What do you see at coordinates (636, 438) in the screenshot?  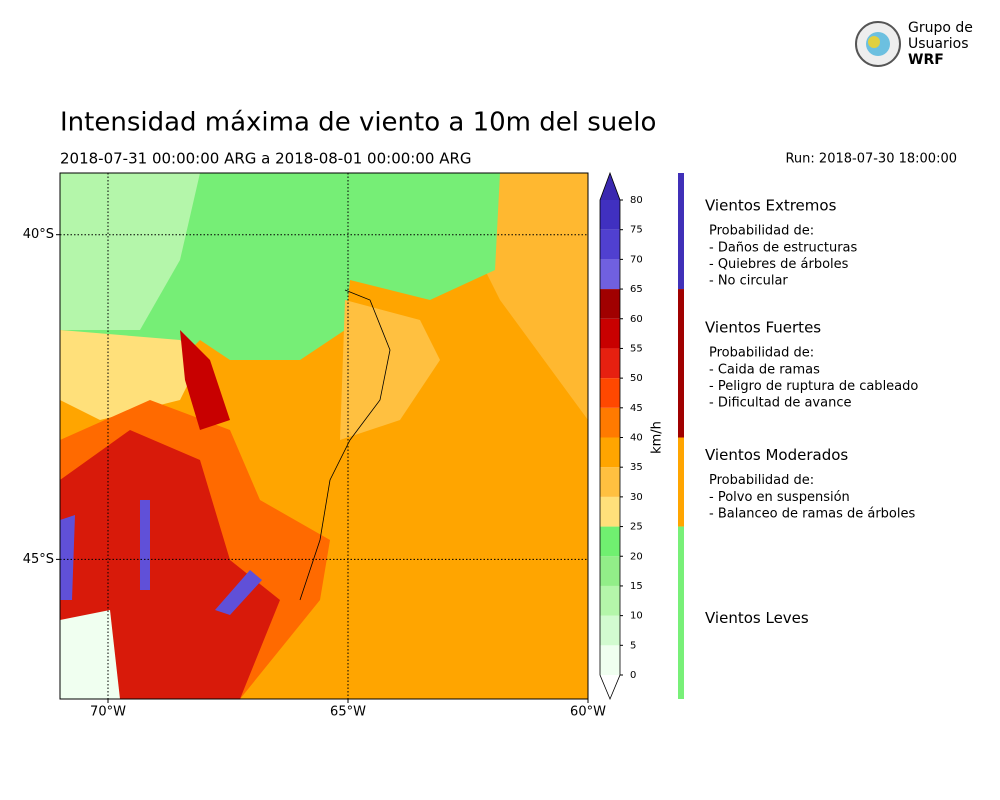 I see `colorbar-tick-label: 40` at bounding box center [636, 438].